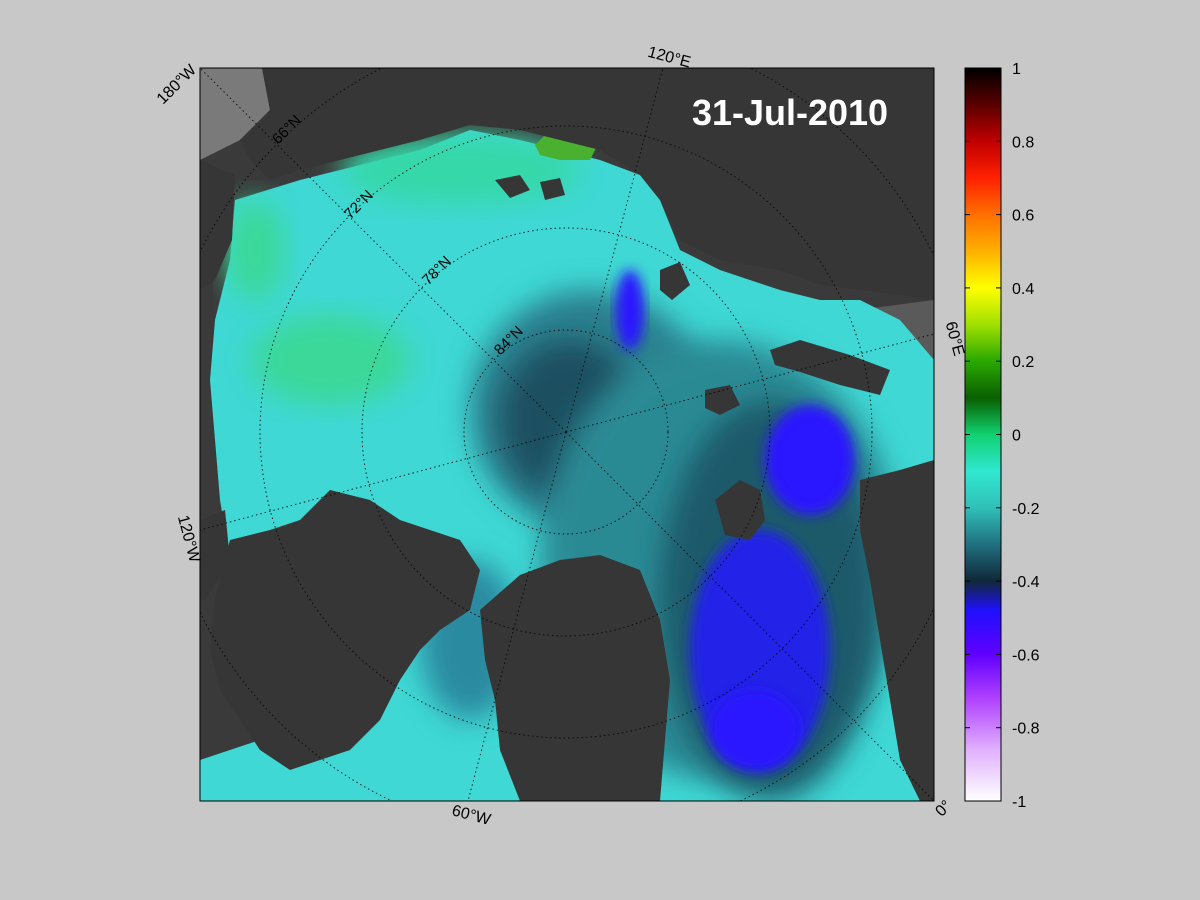 Image resolution: width=1200 pixels, height=900 pixels. What do you see at coordinates (954, 339) in the screenshot?
I see `lon-label-60e: 60°E` at bounding box center [954, 339].